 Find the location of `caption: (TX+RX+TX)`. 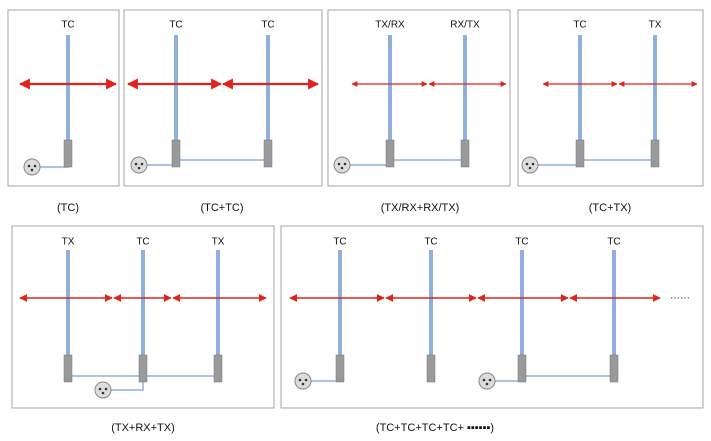

caption: (TX+RX+TX) is located at coordinates (143, 428).